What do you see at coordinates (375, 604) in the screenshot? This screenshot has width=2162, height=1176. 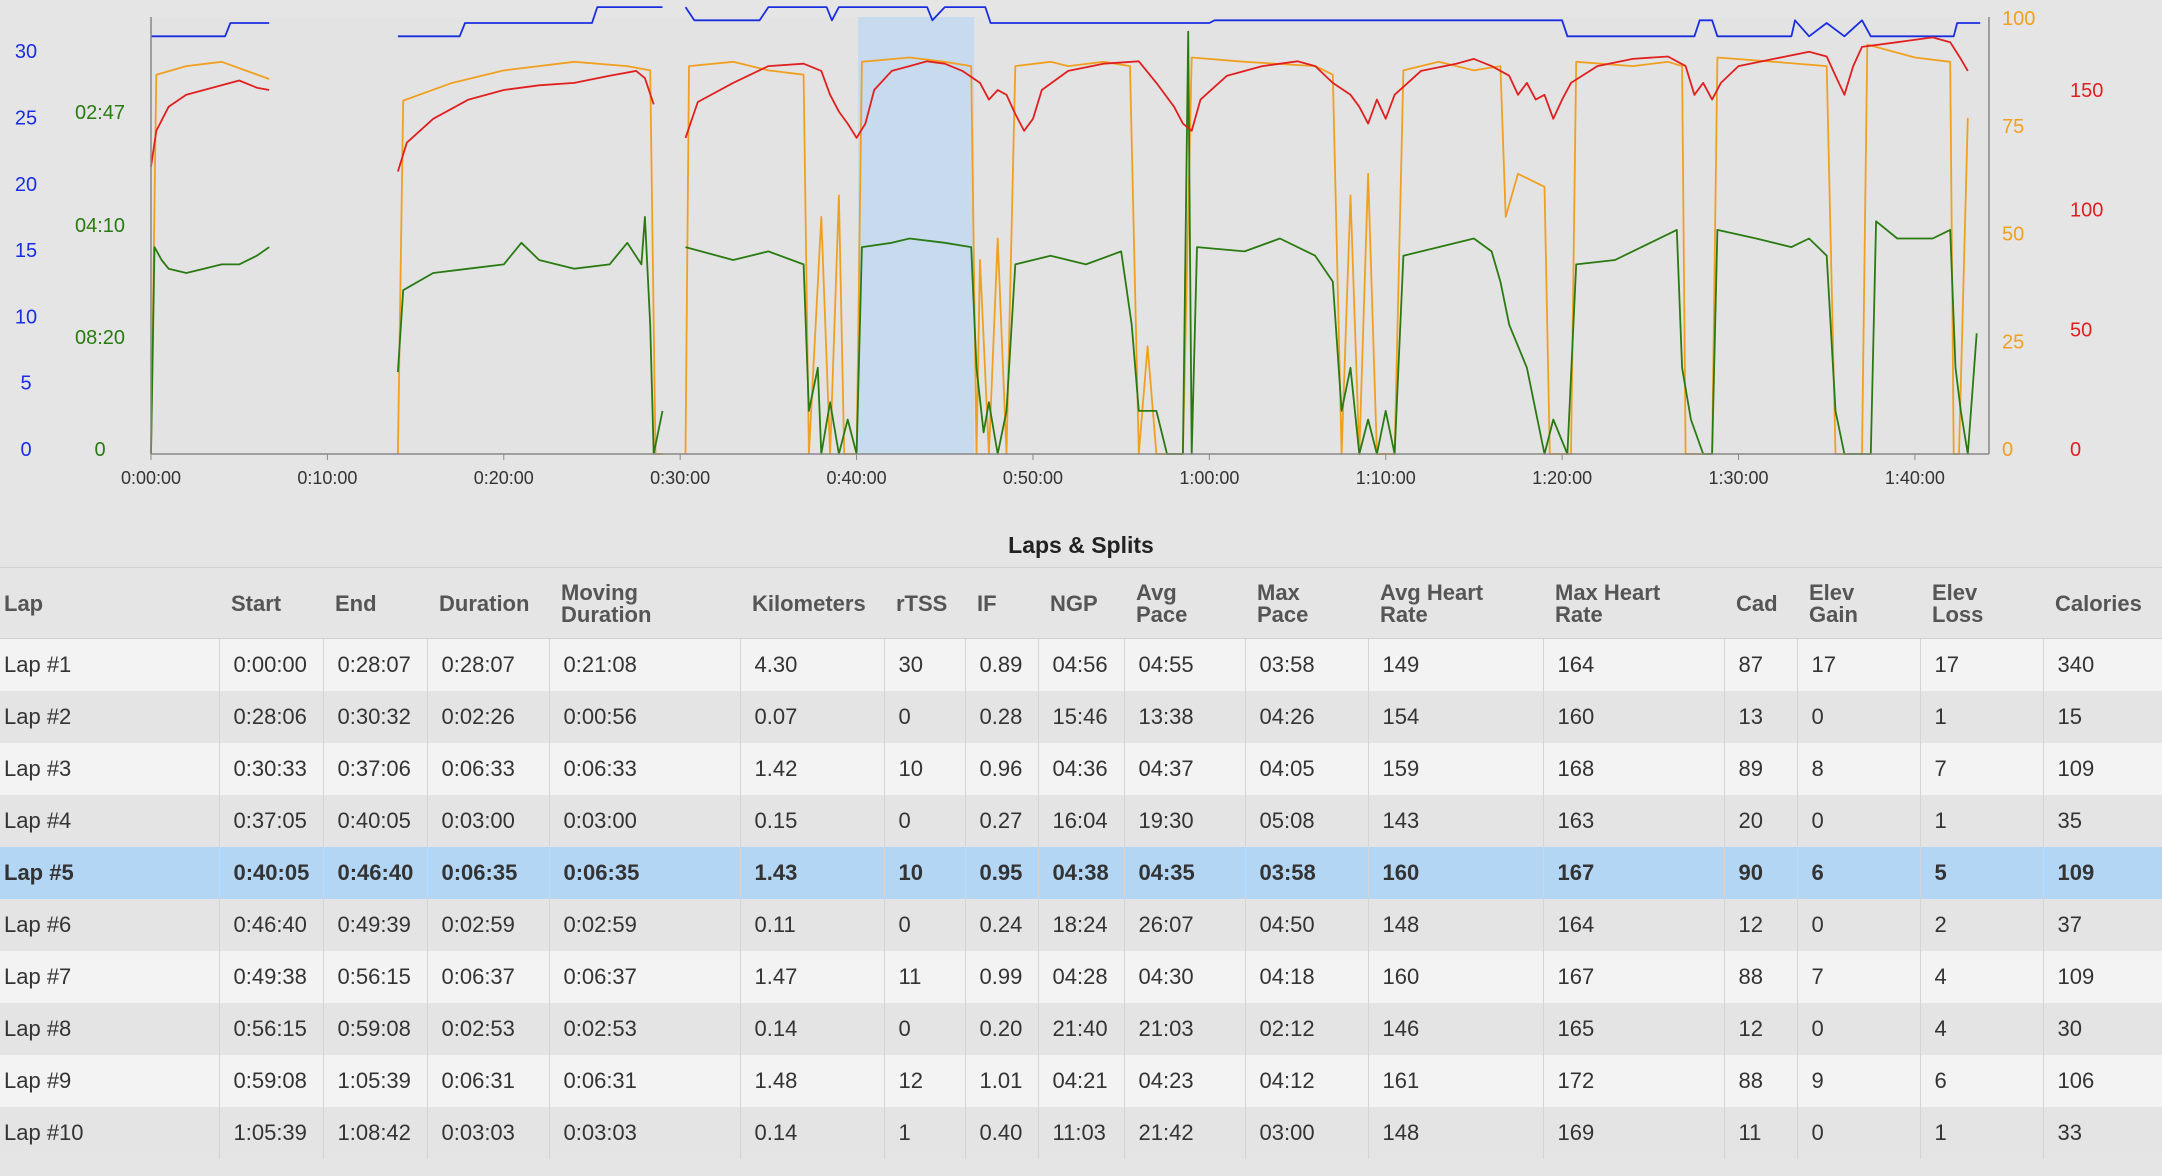 I see `column-header-end: End` at bounding box center [375, 604].